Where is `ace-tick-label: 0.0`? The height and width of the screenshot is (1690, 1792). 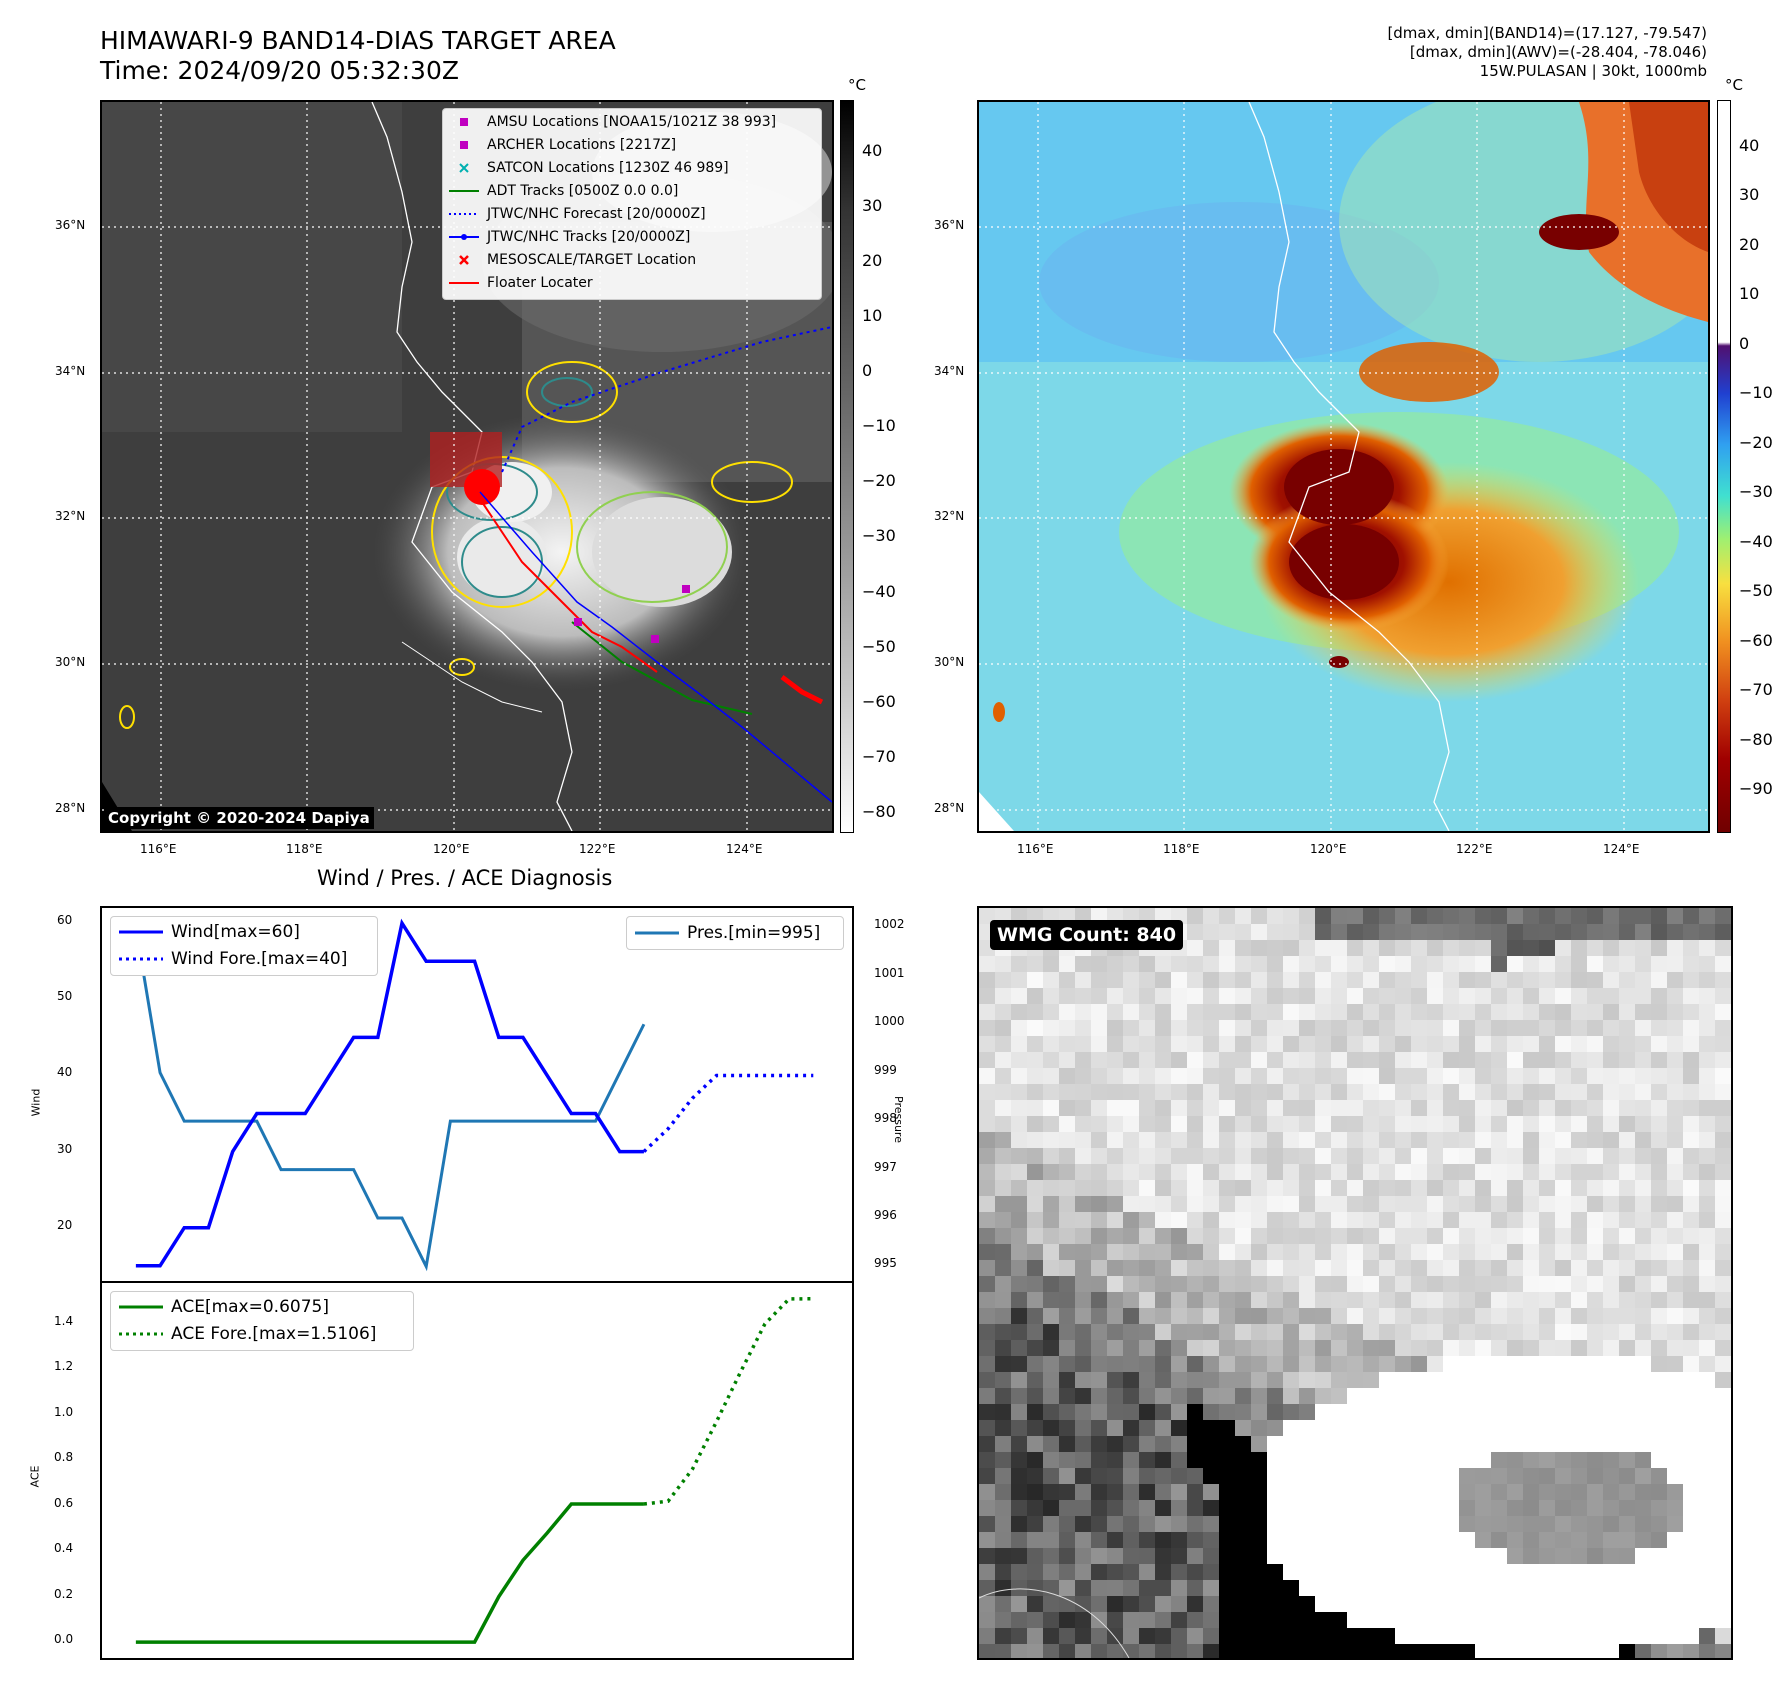
ace-tick-label: 0.0 is located at coordinates (64, 1639).